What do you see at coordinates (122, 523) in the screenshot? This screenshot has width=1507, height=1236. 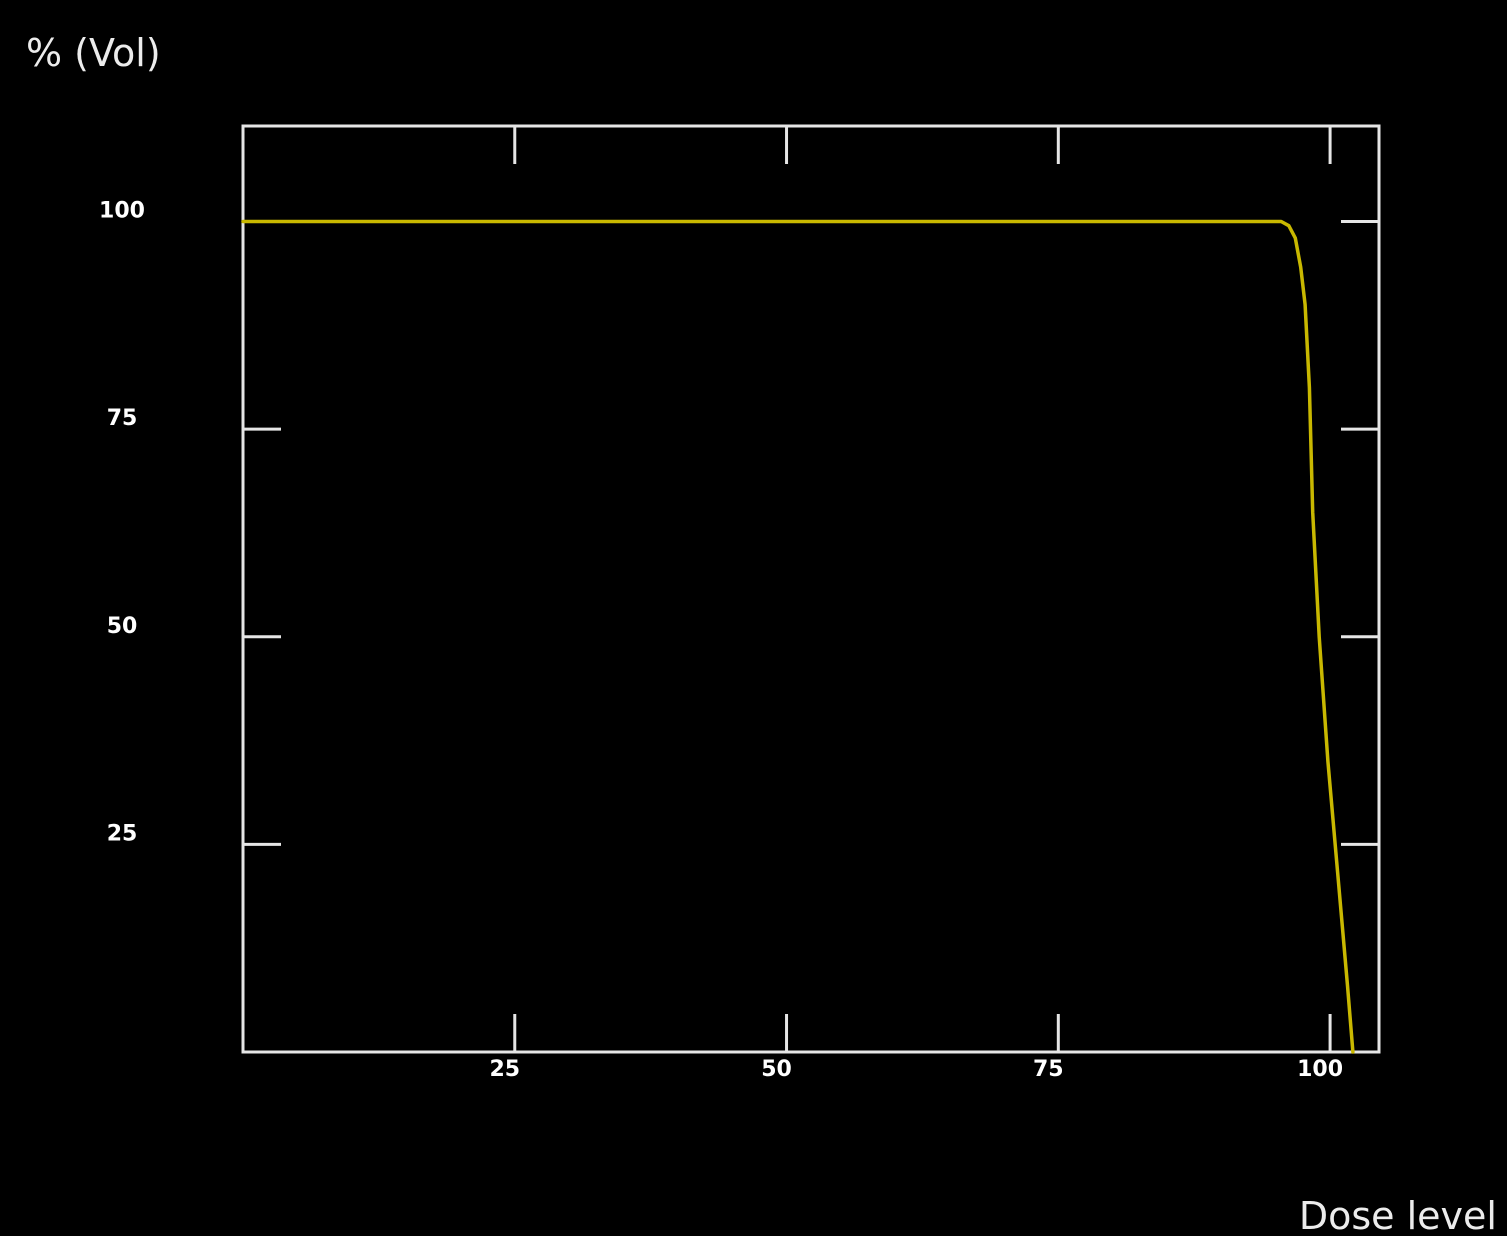 I see `y-axis-tick-labels: 25 50 75 100` at bounding box center [122, 523].